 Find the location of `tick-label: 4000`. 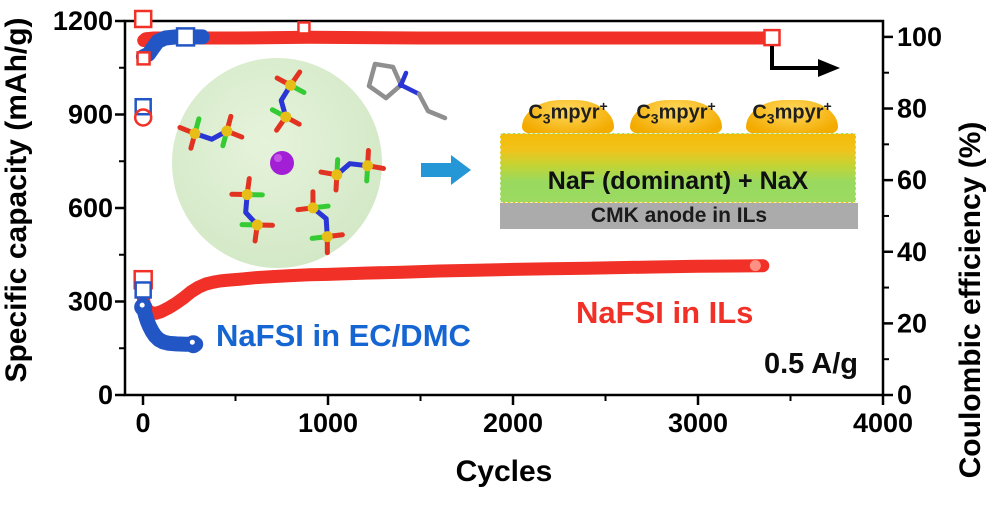

tick-label: 4000 is located at coordinates (883, 423).